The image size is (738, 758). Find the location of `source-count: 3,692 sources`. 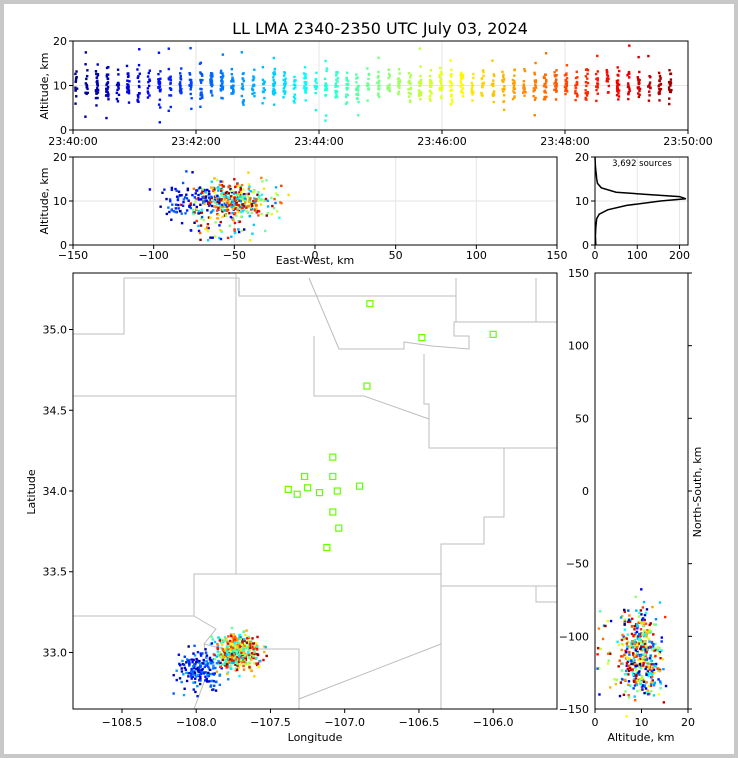

source-count: 3,692 sources is located at coordinates (642, 164).